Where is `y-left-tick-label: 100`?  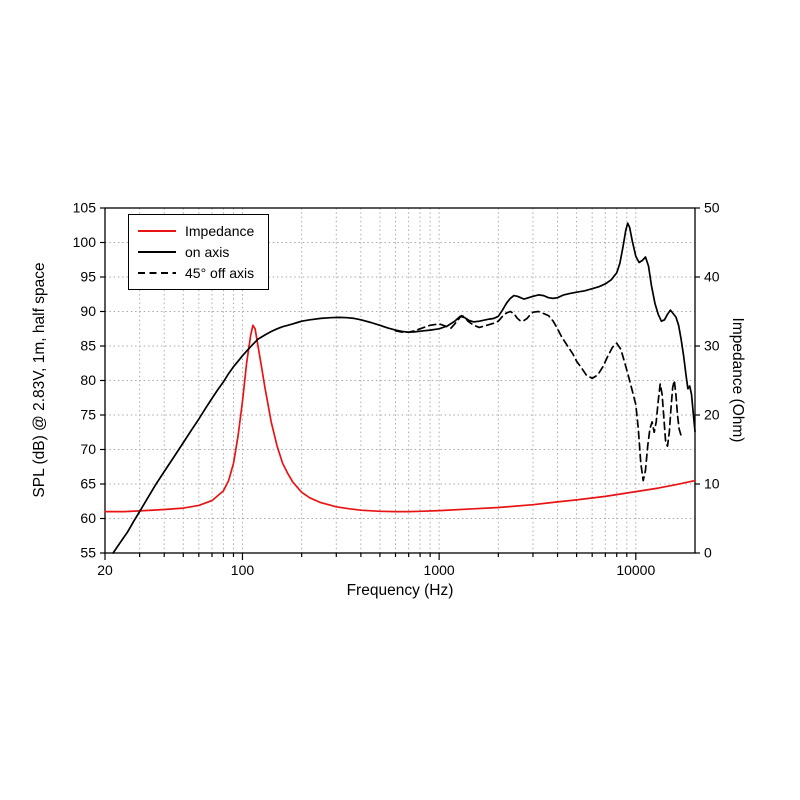 y-left-tick-label: 100 is located at coordinates (85, 242).